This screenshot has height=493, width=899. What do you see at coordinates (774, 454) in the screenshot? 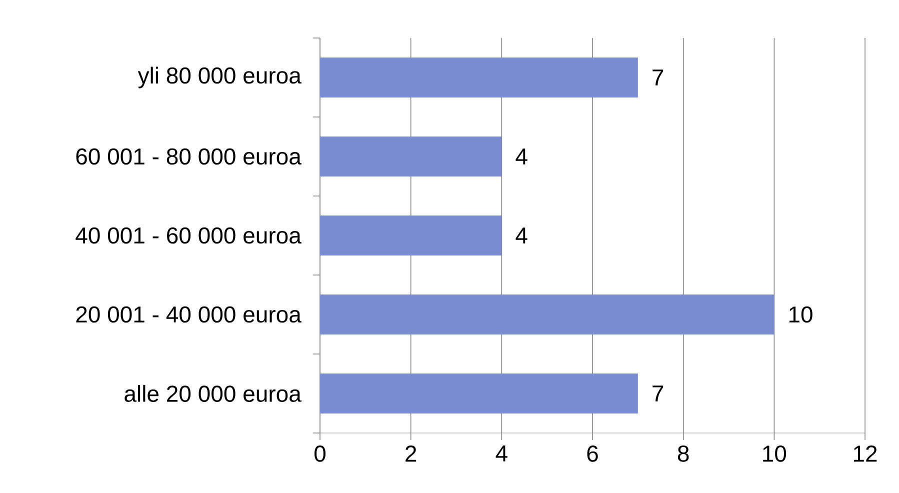
I see `x-tick-label: 10` at bounding box center [774, 454].